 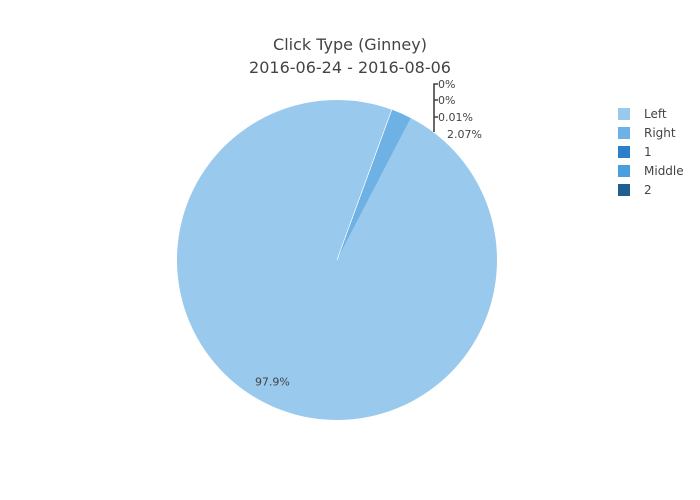 What do you see at coordinates (350, 67) in the screenshot?
I see `chart-subtitle: 2016-06-24 - 2016-08-06` at bounding box center [350, 67].